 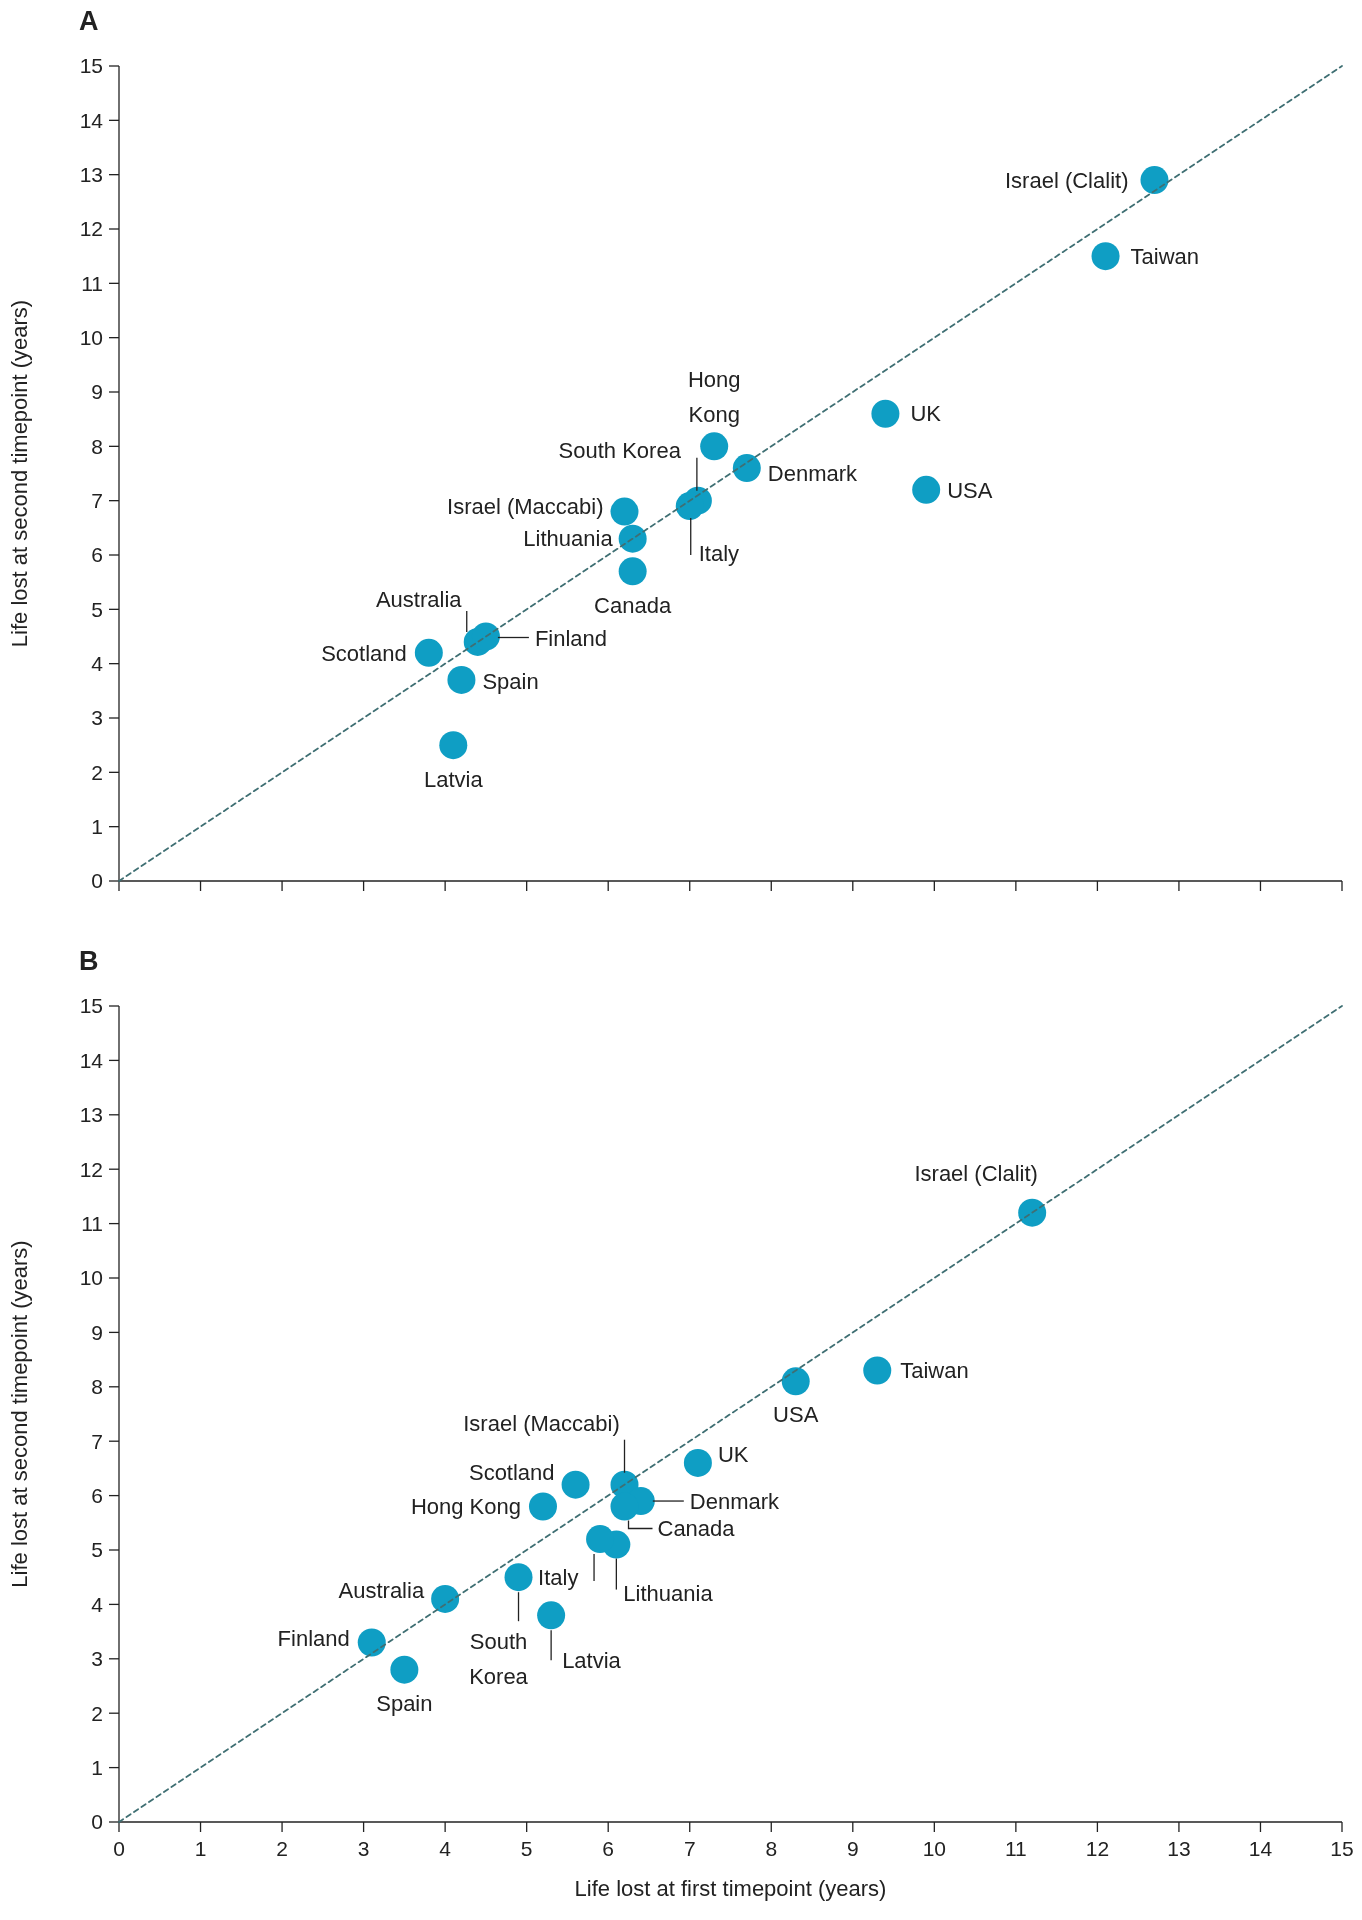 I want to click on x-tick-label: 13, so click(x=1179, y=1848).